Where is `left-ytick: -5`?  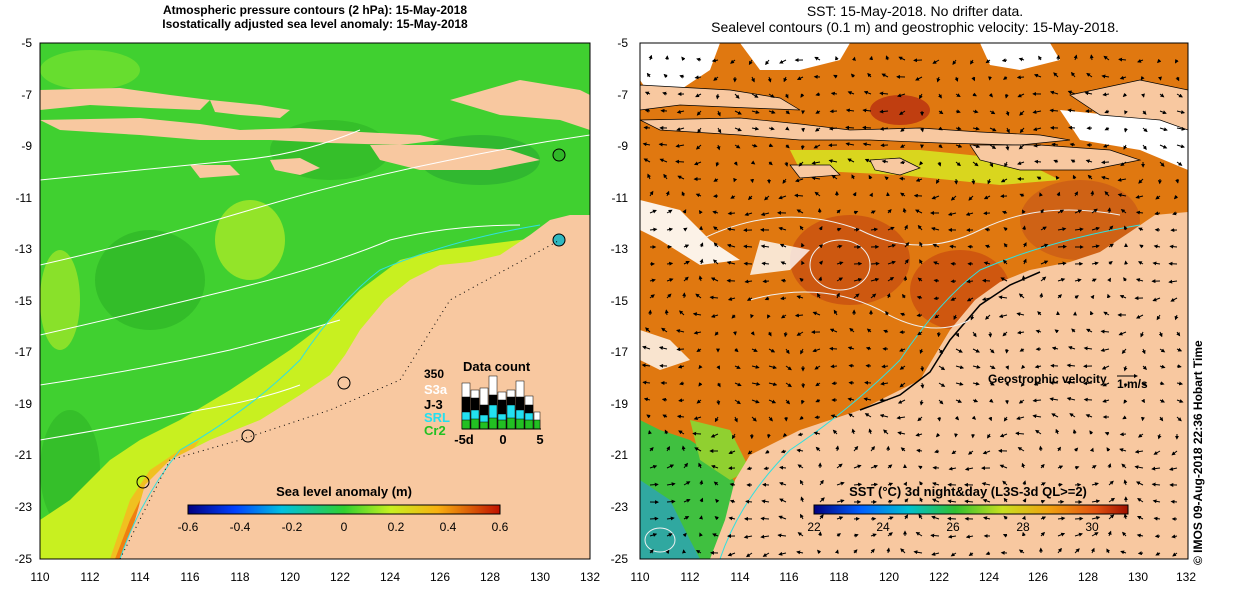
left-ytick: -5 is located at coordinates (26, 43).